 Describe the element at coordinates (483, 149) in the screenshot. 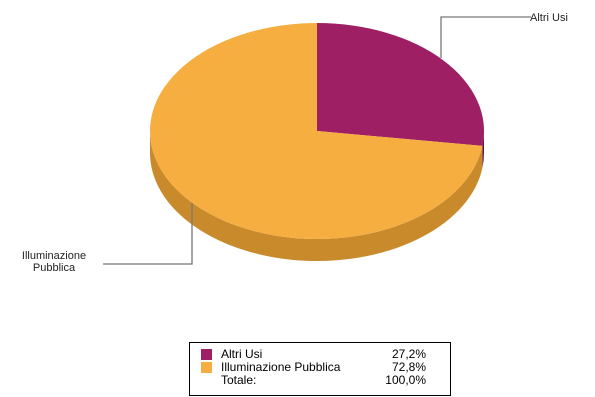

I see `pie-side-altri-usi` at that location.